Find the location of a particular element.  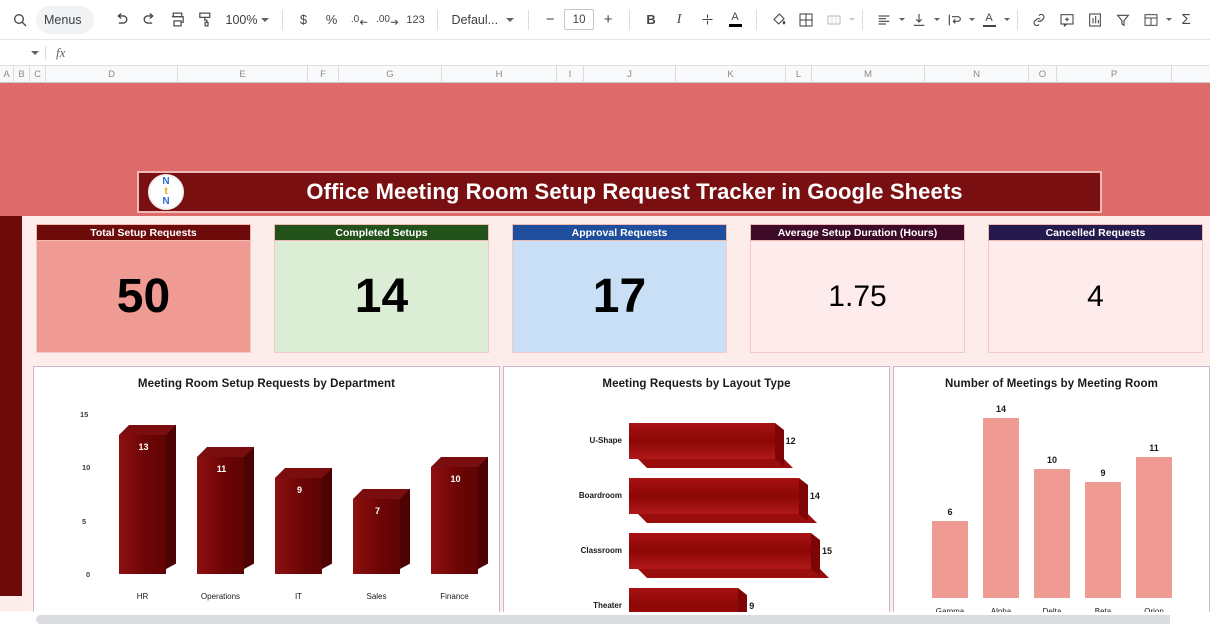

menus-button: Menus is located at coordinates (65, 19).